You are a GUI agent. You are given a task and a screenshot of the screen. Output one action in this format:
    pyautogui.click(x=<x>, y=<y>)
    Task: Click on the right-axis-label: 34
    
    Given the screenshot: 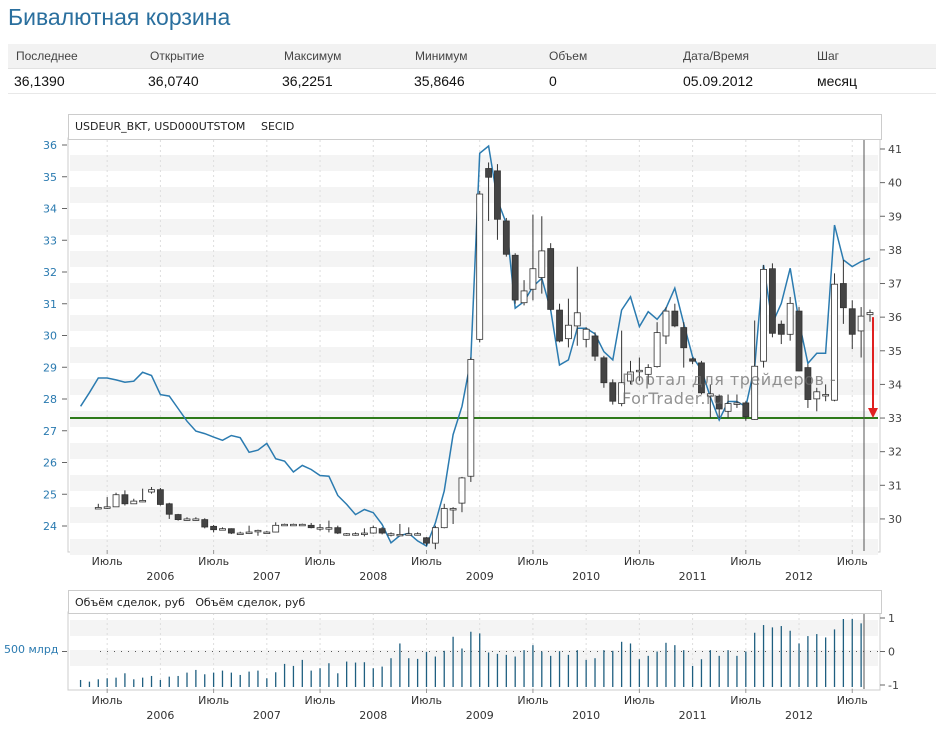 What is the action you would take?
    pyautogui.click(x=895, y=384)
    